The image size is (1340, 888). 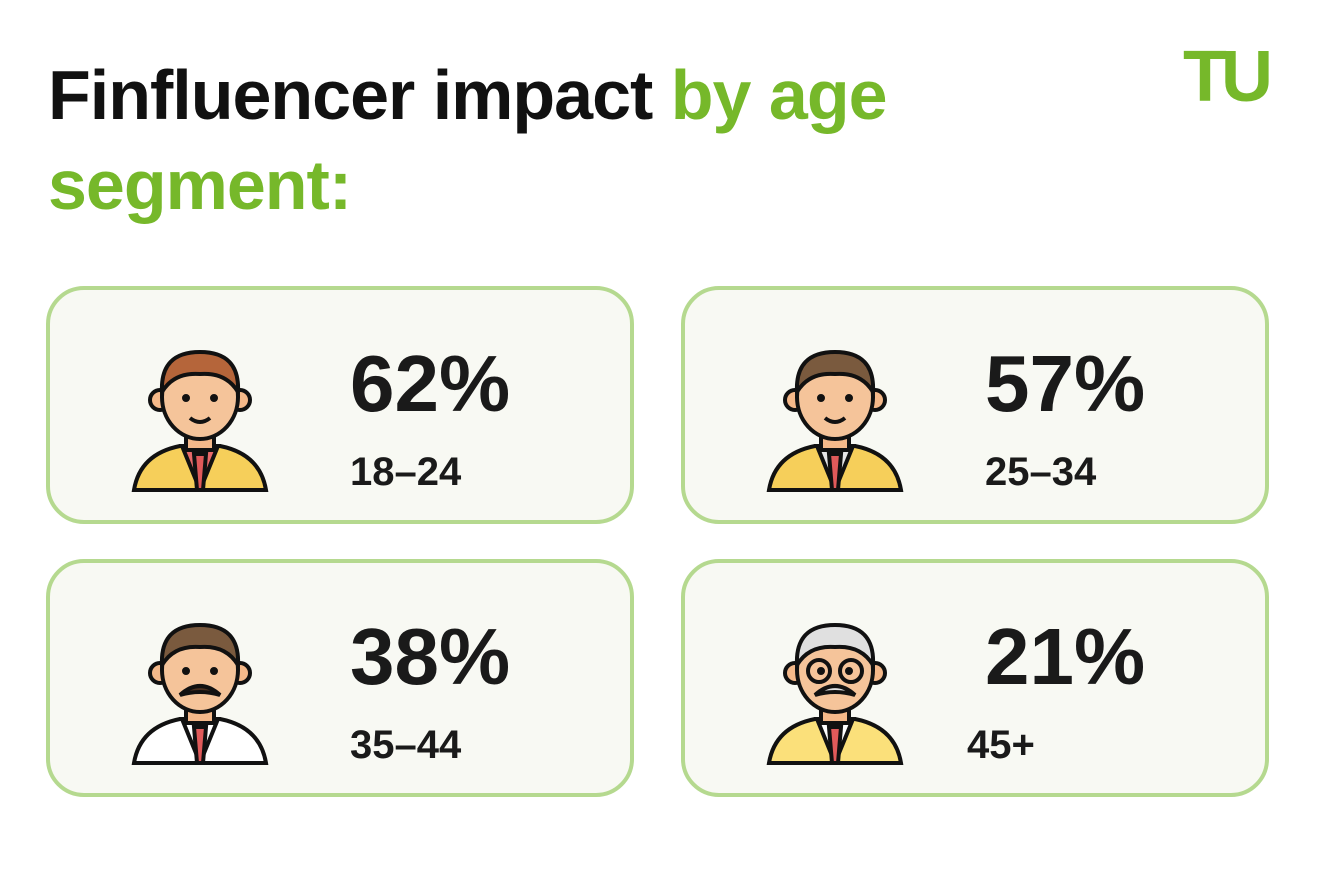 I want to click on age-label: 45+, so click(x=1001, y=745).